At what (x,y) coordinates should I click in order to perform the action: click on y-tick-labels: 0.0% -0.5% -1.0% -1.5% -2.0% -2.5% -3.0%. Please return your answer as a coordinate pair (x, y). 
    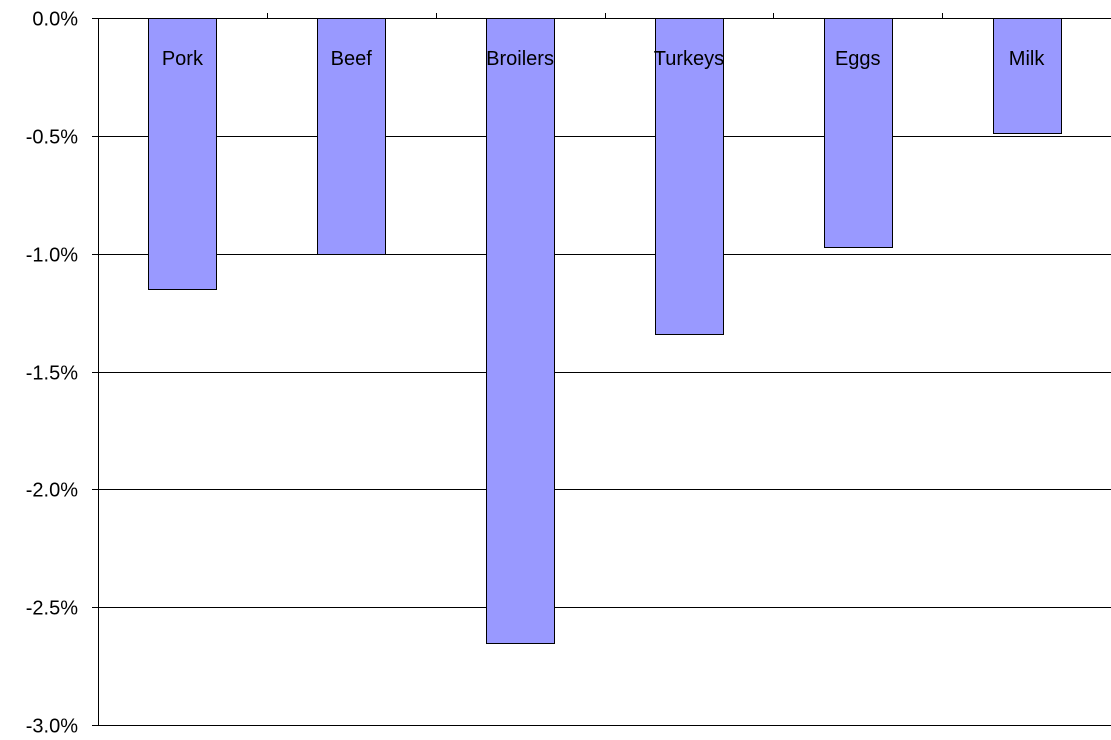
    Looking at the image, I should click on (52, 373).